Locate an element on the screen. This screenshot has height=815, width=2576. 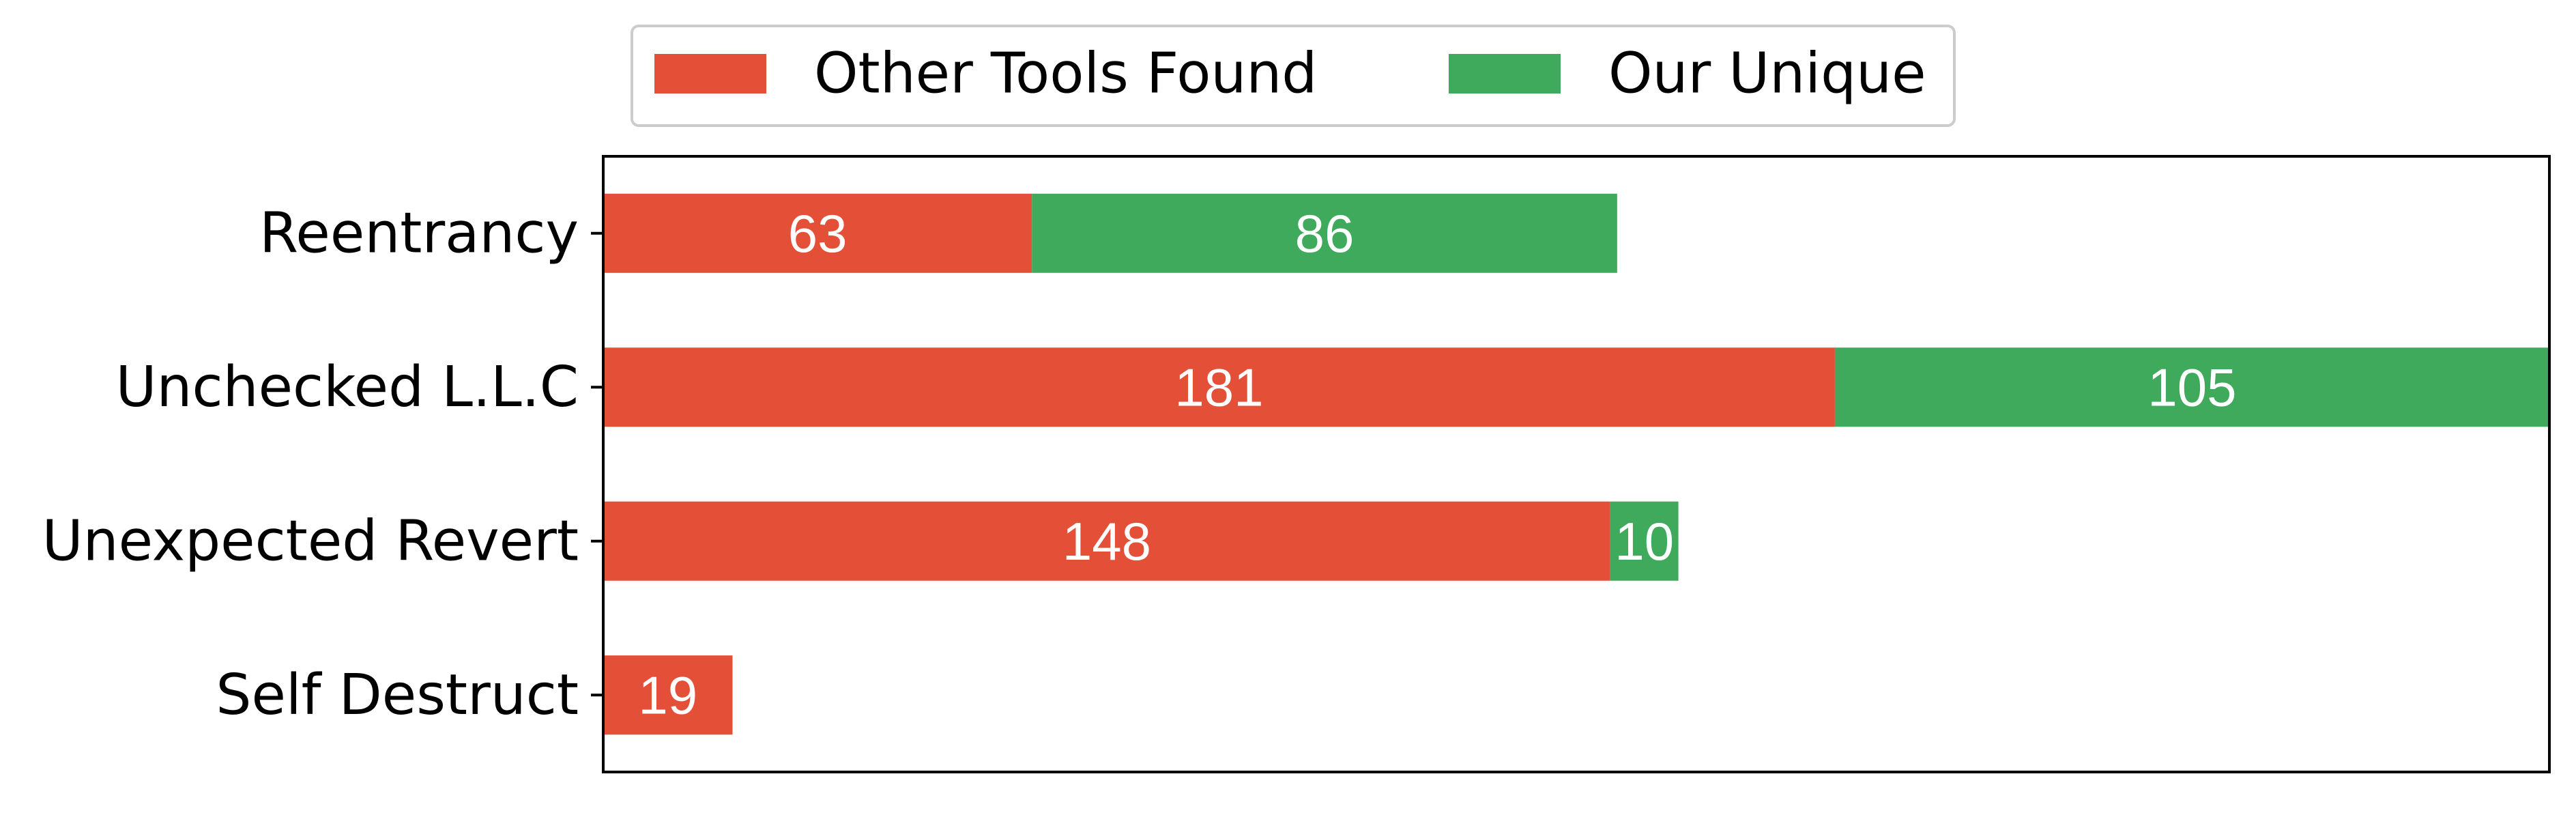
bar-unchecked-l-l-c-our-unique is located at coordinates (2191, 387).